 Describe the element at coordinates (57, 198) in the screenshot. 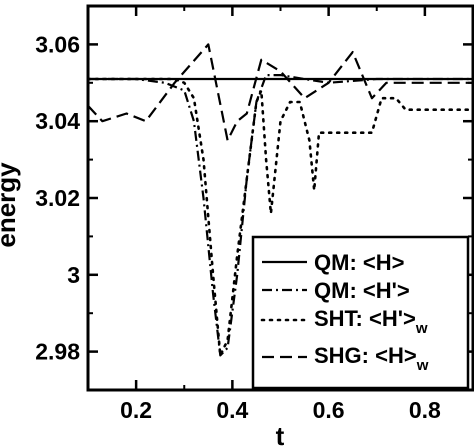

I see `y-tick-label-2: 3.02` at that location.